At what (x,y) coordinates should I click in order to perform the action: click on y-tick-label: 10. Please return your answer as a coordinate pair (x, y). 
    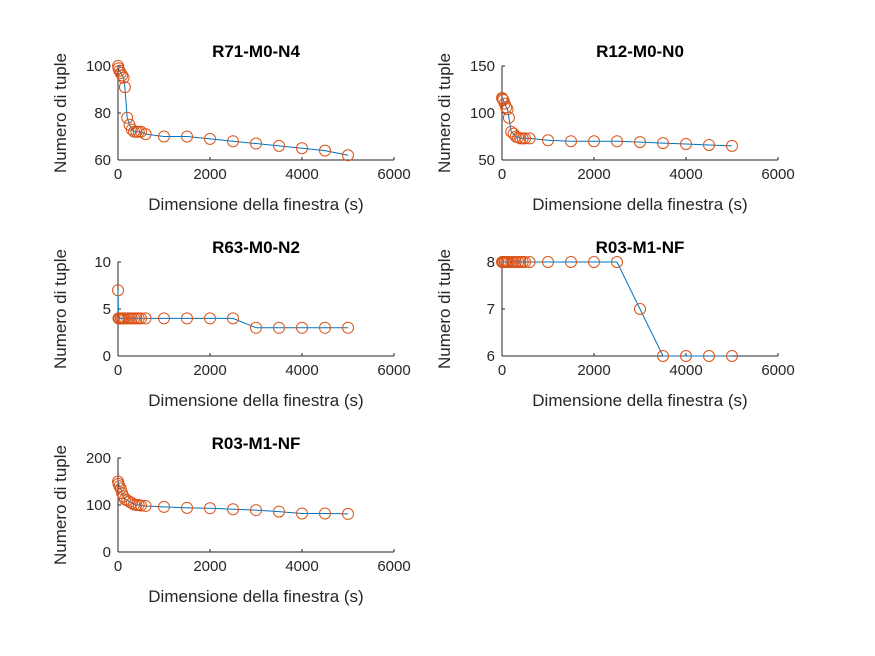
    Looking at the image, I should click on (102, 262).